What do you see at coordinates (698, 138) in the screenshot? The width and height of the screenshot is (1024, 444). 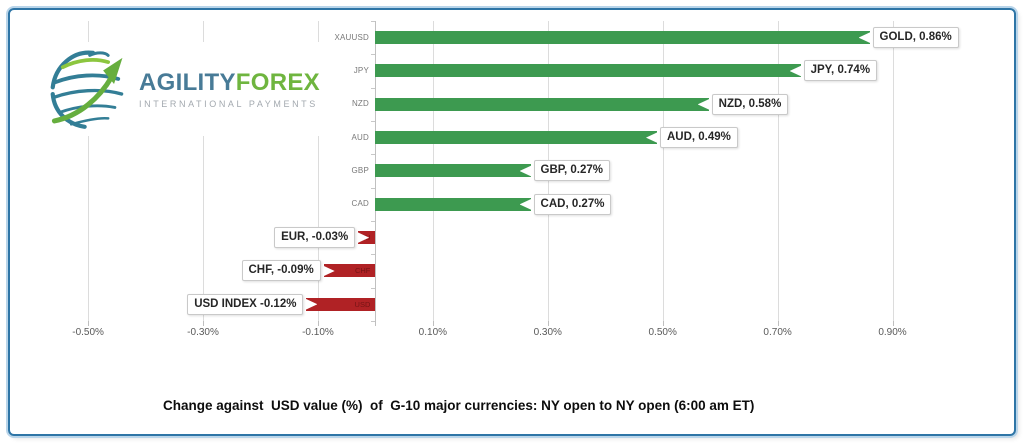 I see `data-label: AUD, 0.49%` at bounding box center [698, 138].